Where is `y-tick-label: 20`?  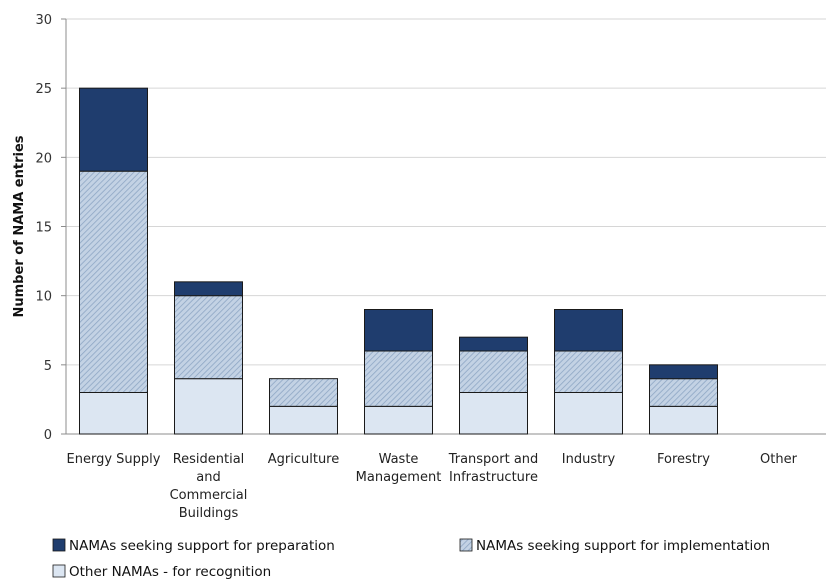 y-tick-label: 20 is located at coordinates (43, 158).